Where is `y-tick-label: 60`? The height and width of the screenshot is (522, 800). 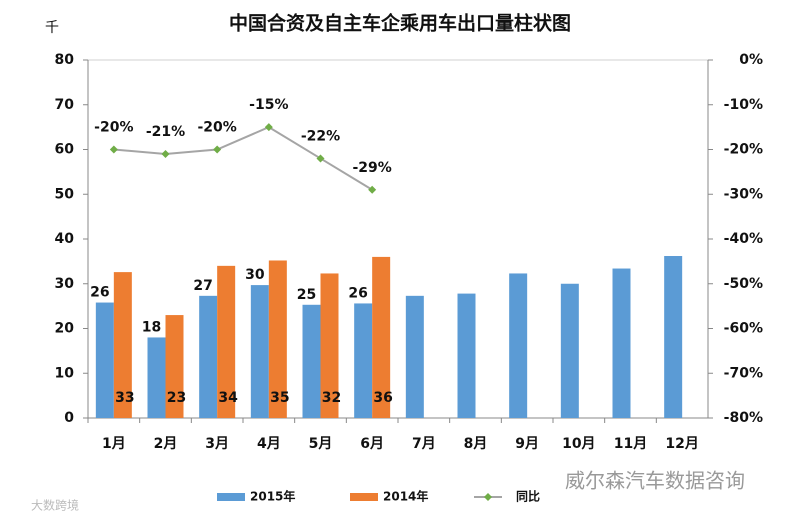
y-tick-label: 60 is located at coordinates (65, 150).